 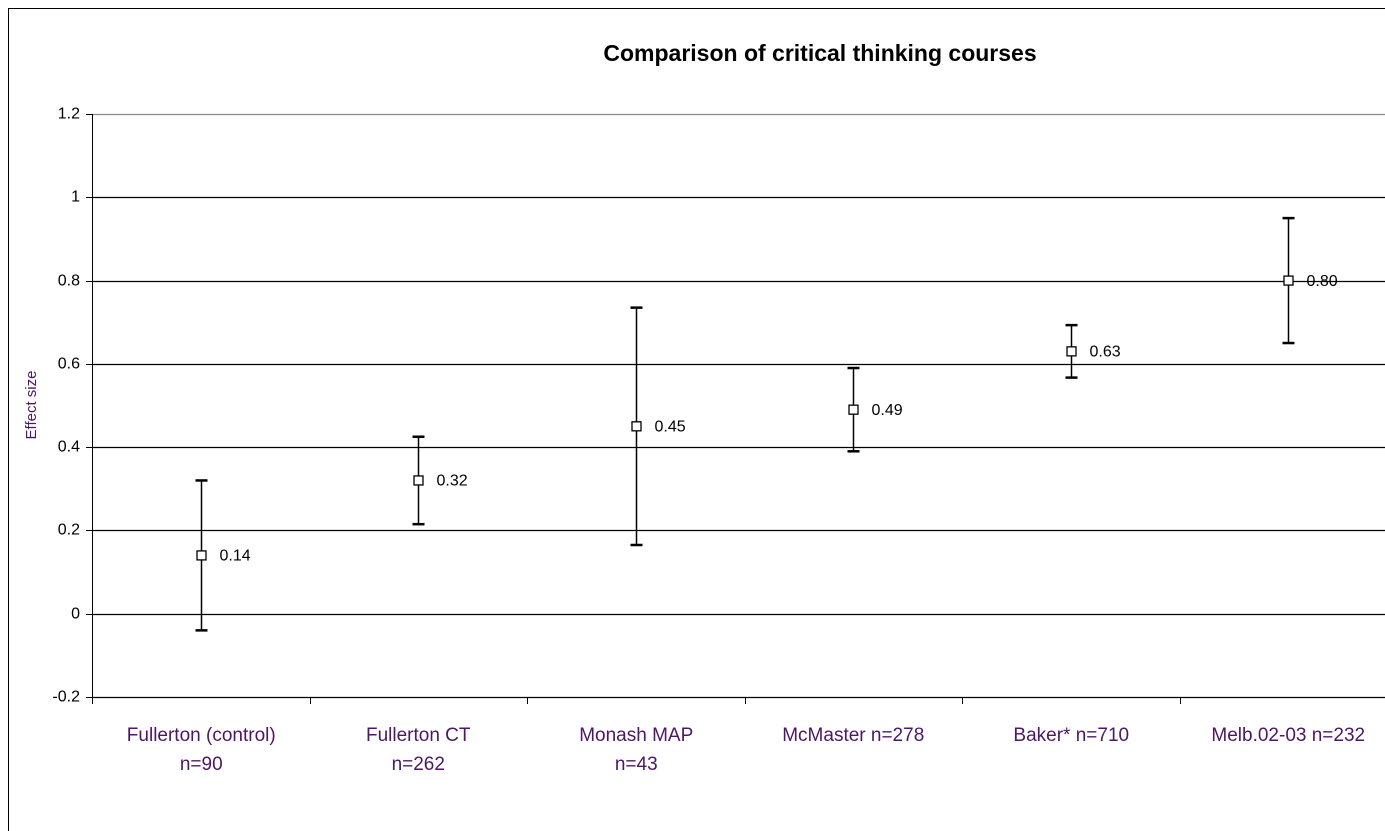 What do you see at coordinates (636, 750) in the screenshot?
I see `x-tick-label: Monash MAP n=43` at bounding box center [636, 750].